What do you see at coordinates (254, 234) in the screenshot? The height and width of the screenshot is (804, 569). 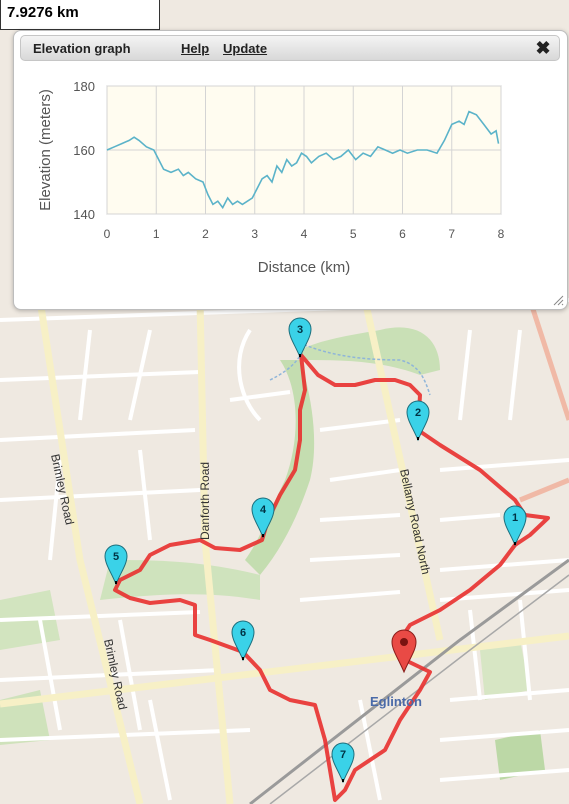 I see `x-tick-label: 3` at bounding box center [254, 234].